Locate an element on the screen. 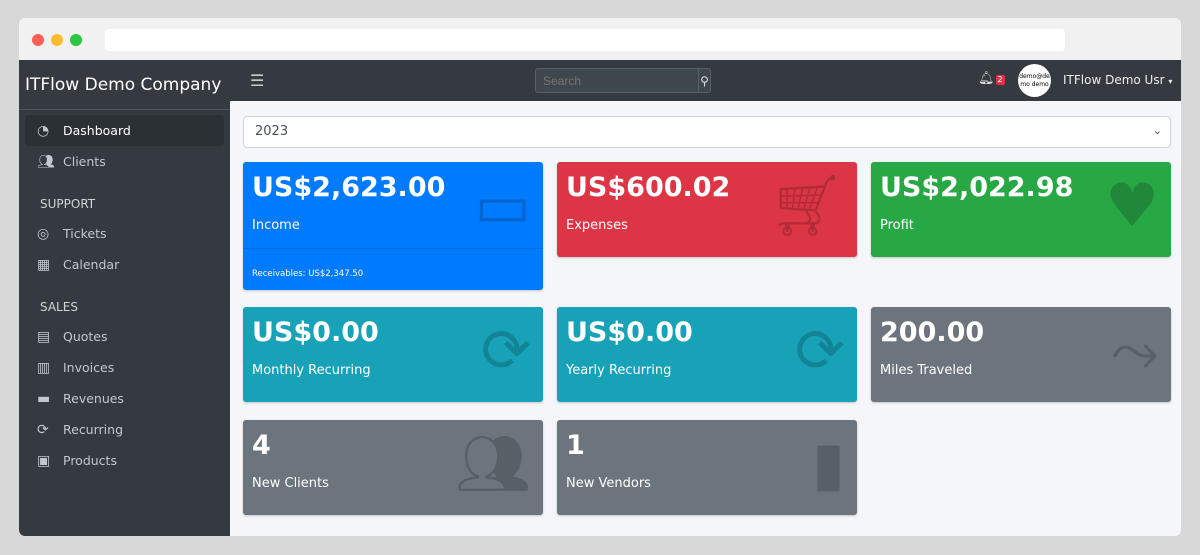  box-icon: ▣ is located at coordinates (44, 460).